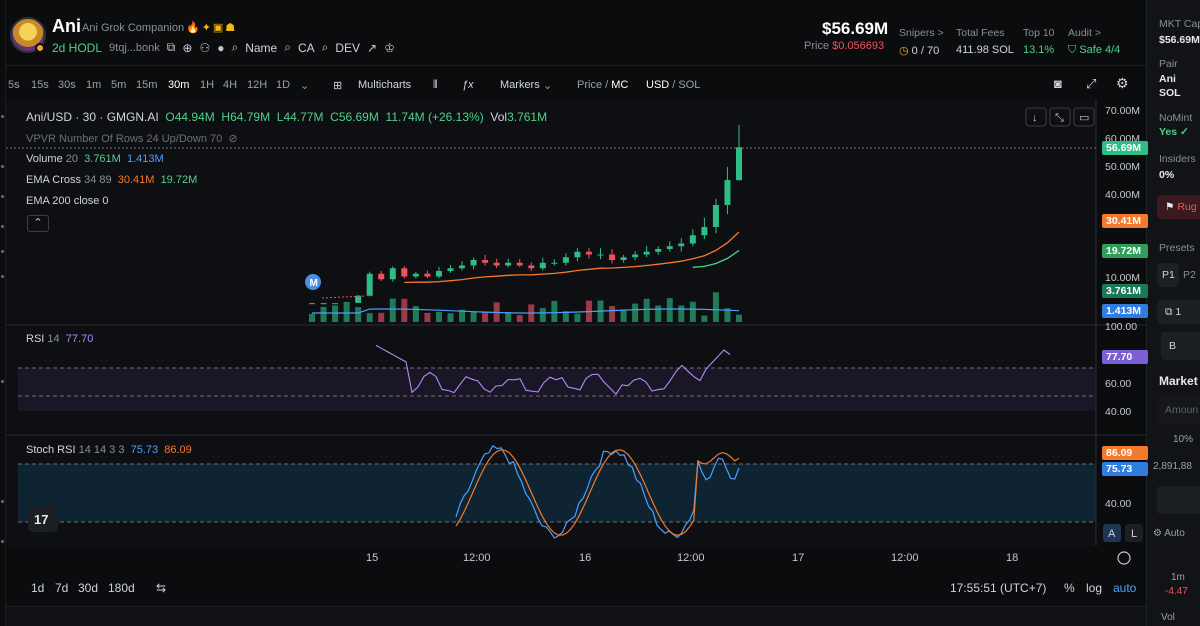 This screenshot has height=626, width=1200. I want to click on community-icon: ⚇, so click(205, 47).